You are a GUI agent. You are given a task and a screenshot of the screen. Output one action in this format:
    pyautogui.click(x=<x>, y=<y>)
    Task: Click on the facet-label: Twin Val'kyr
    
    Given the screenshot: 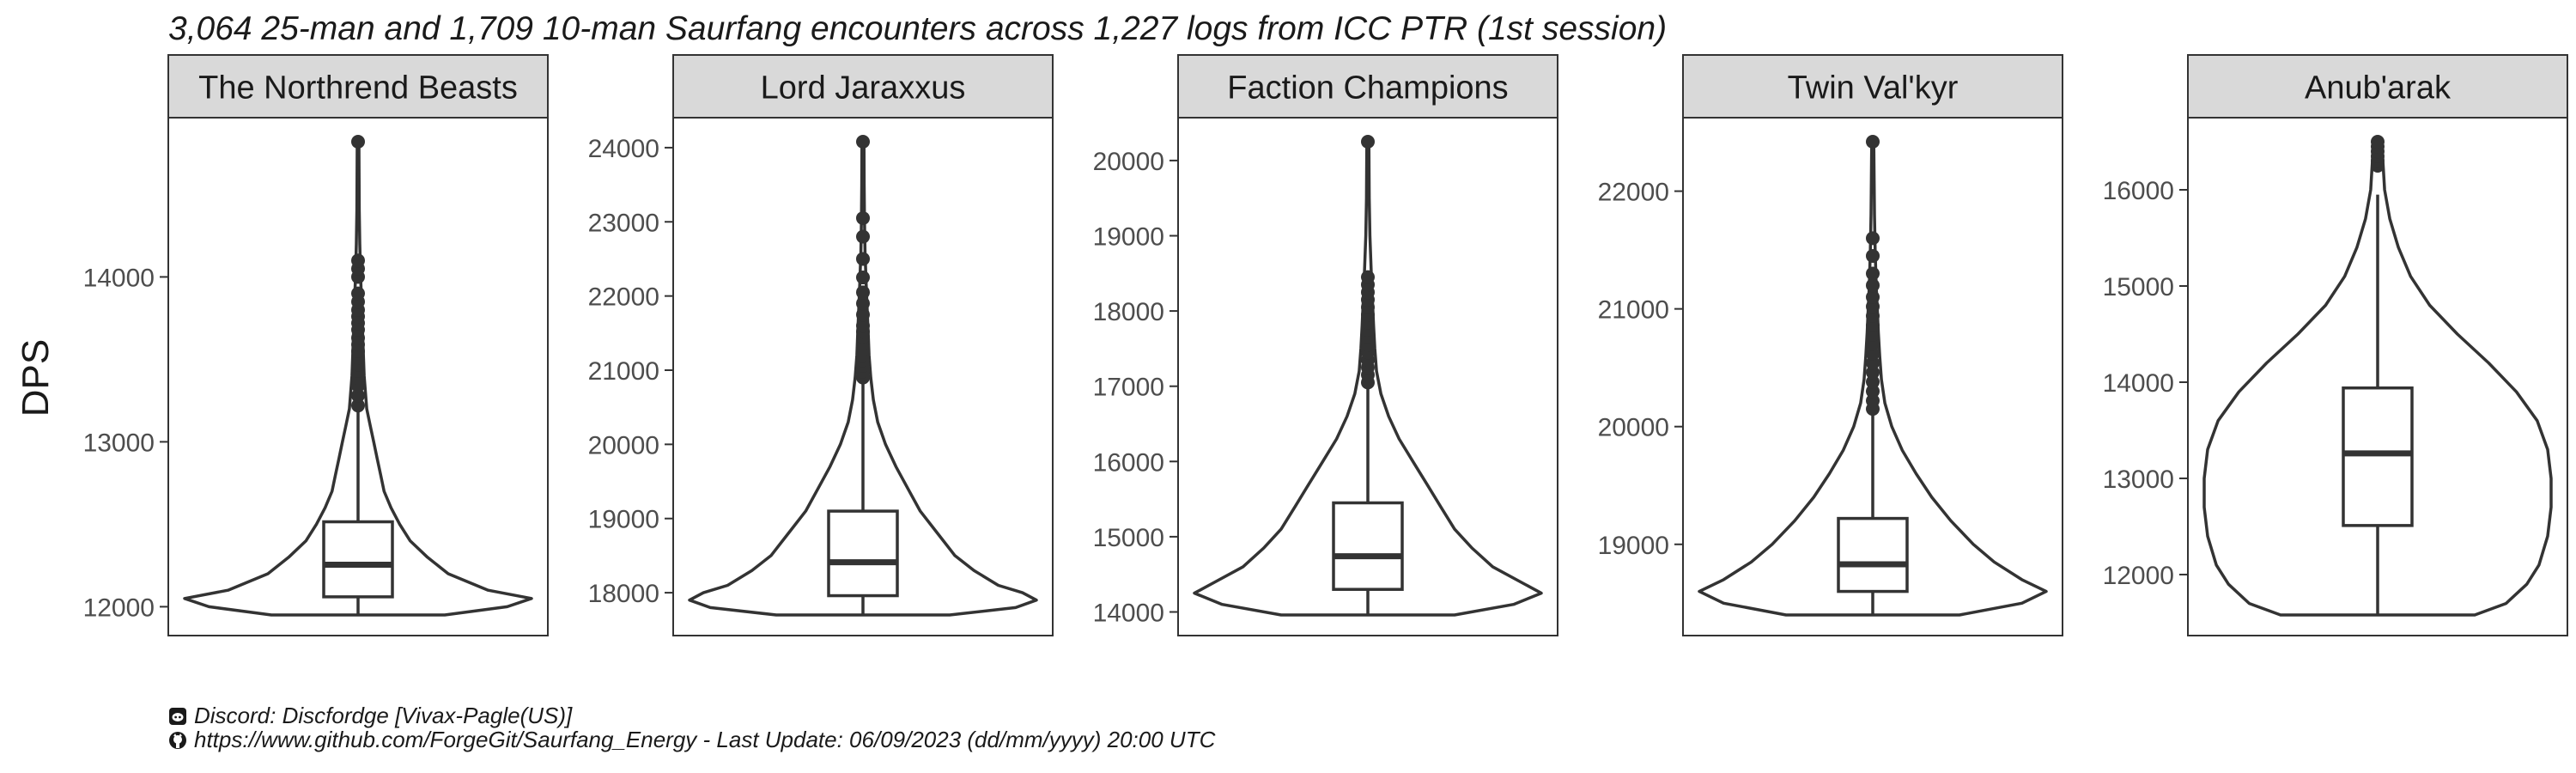 What is the action you would take?
    pyautogui.click(x=1873, y=88)
    